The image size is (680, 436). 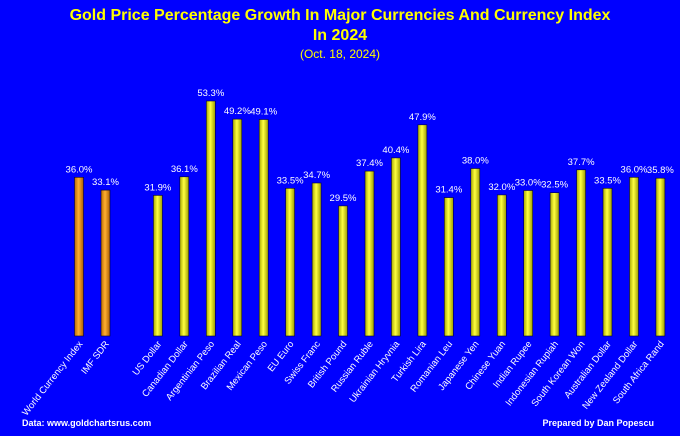 I want to click on bar-indian-rupee, so click(x=528, y=263).